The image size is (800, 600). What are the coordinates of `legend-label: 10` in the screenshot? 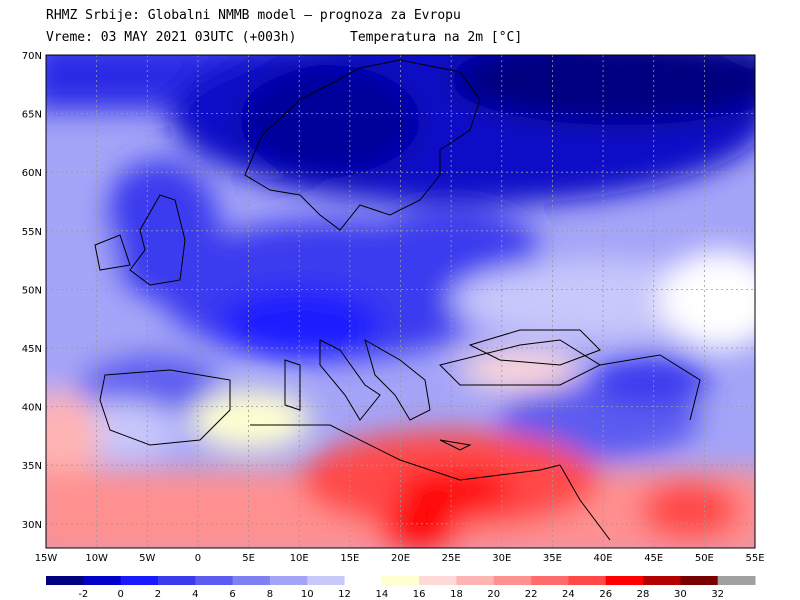 It's located at (307, 594).